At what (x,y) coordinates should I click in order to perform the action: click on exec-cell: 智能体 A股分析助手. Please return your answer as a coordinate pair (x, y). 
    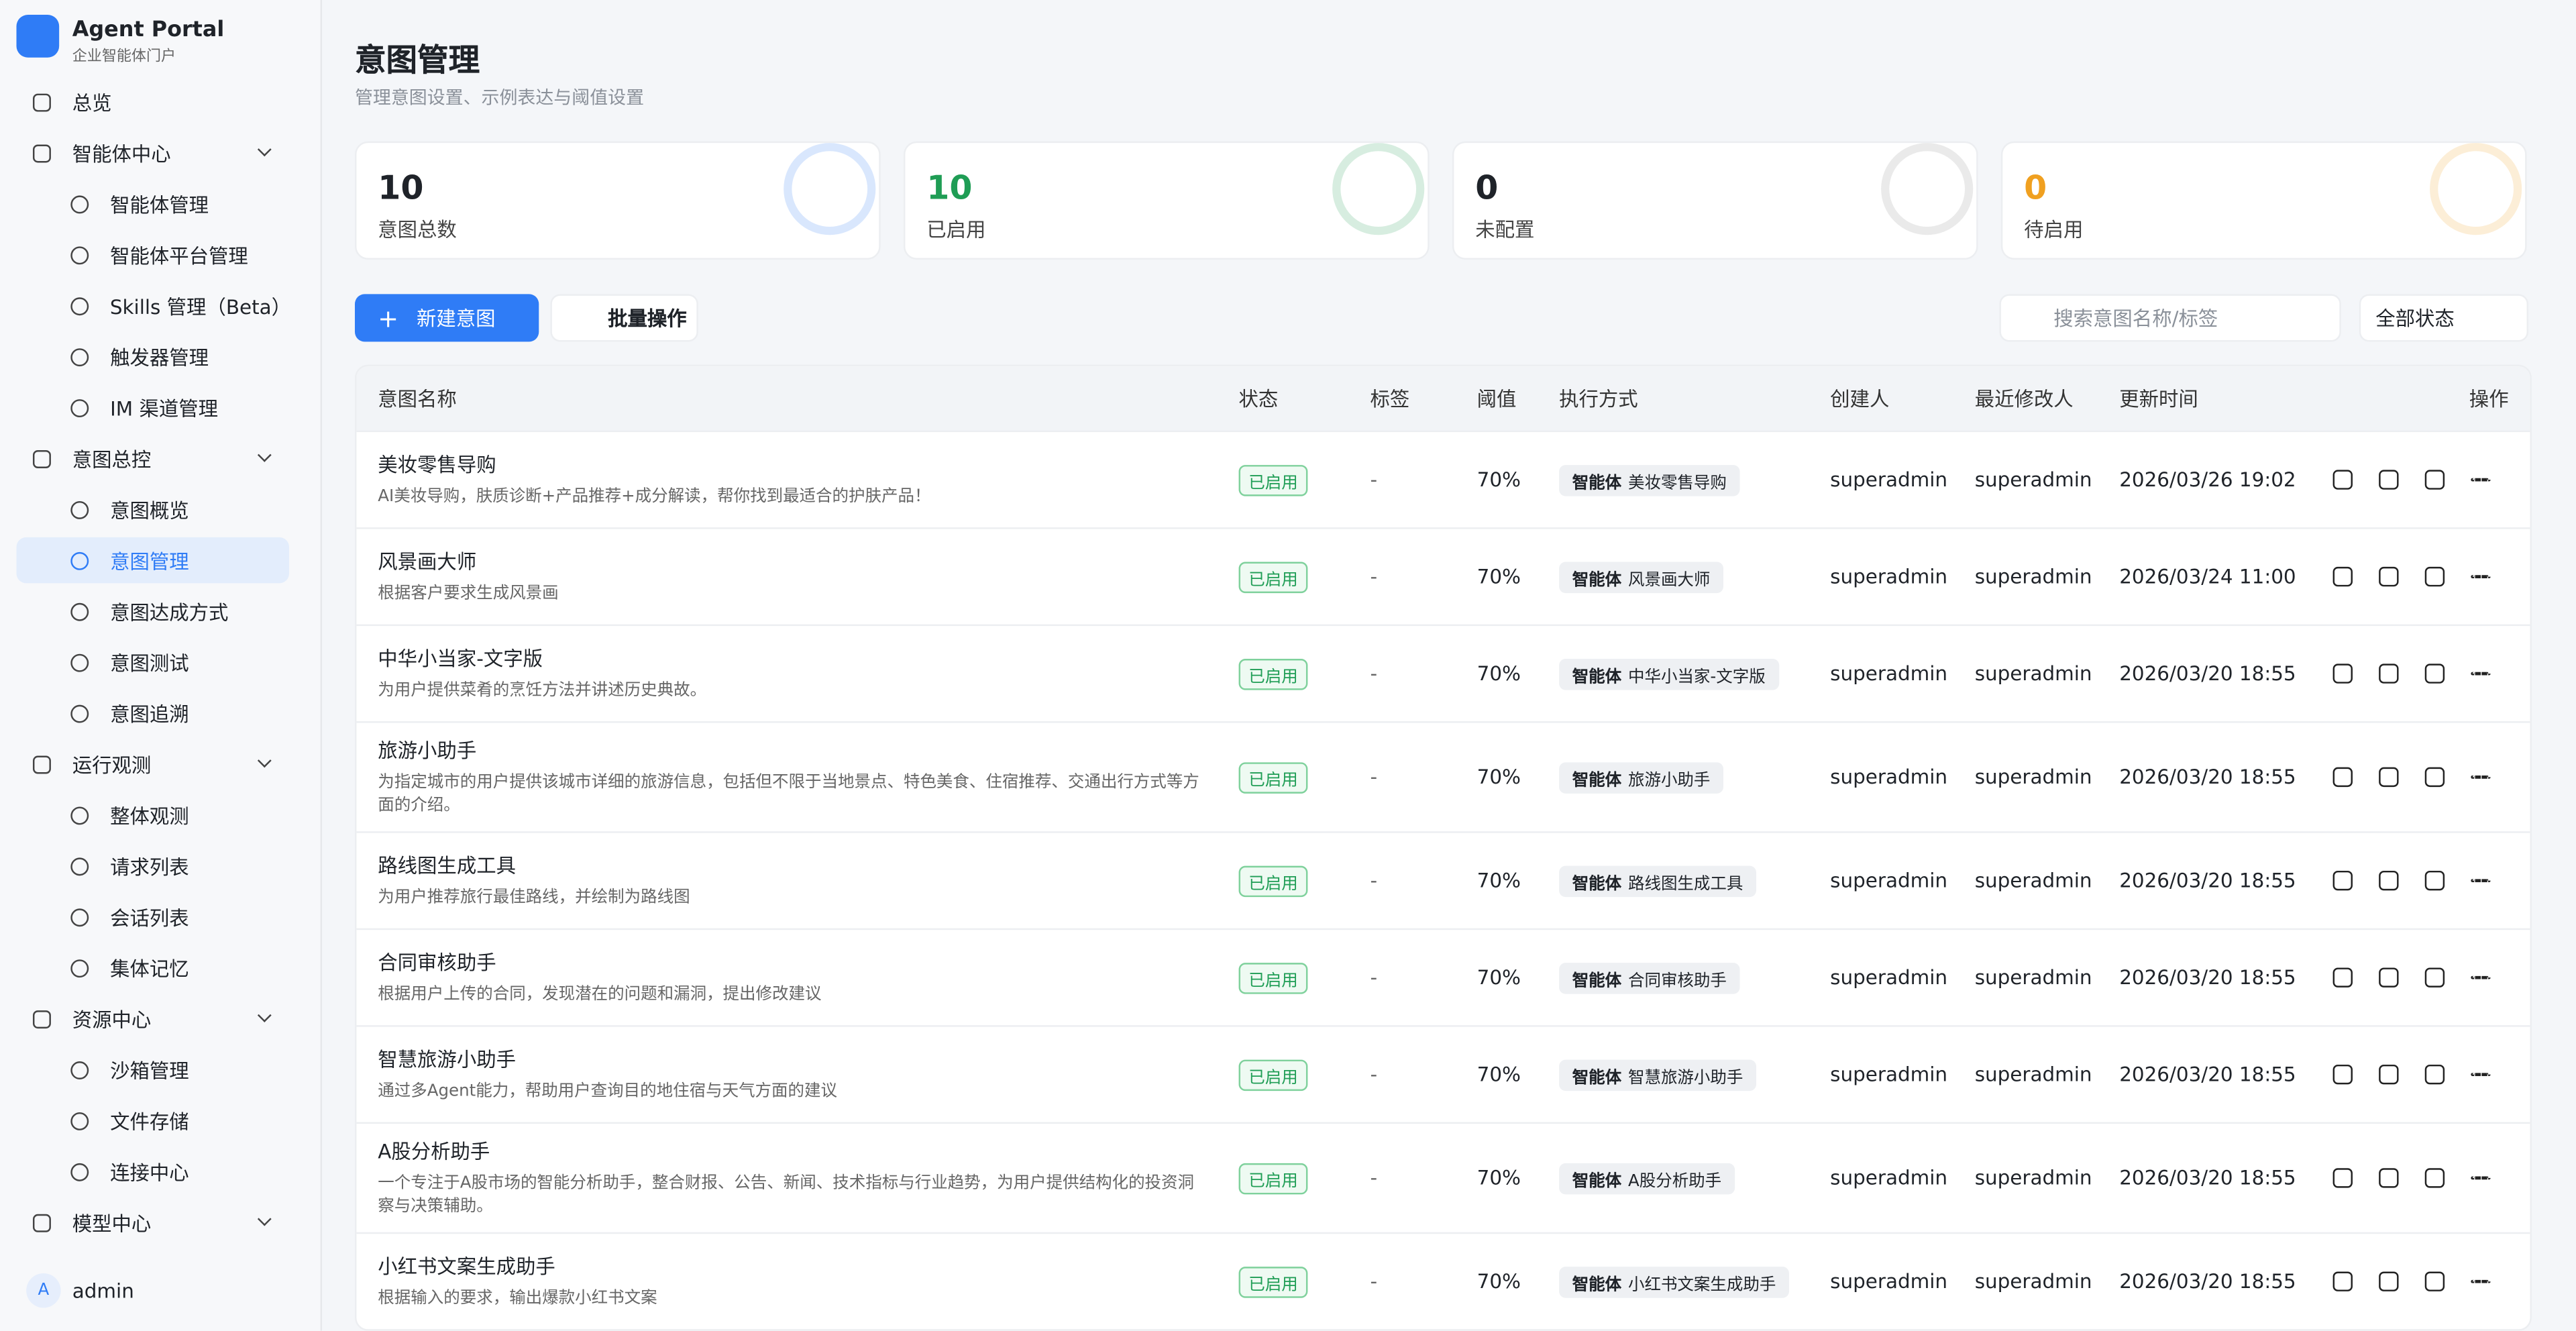
    Looking at the image, I should click on (1694, 1178).